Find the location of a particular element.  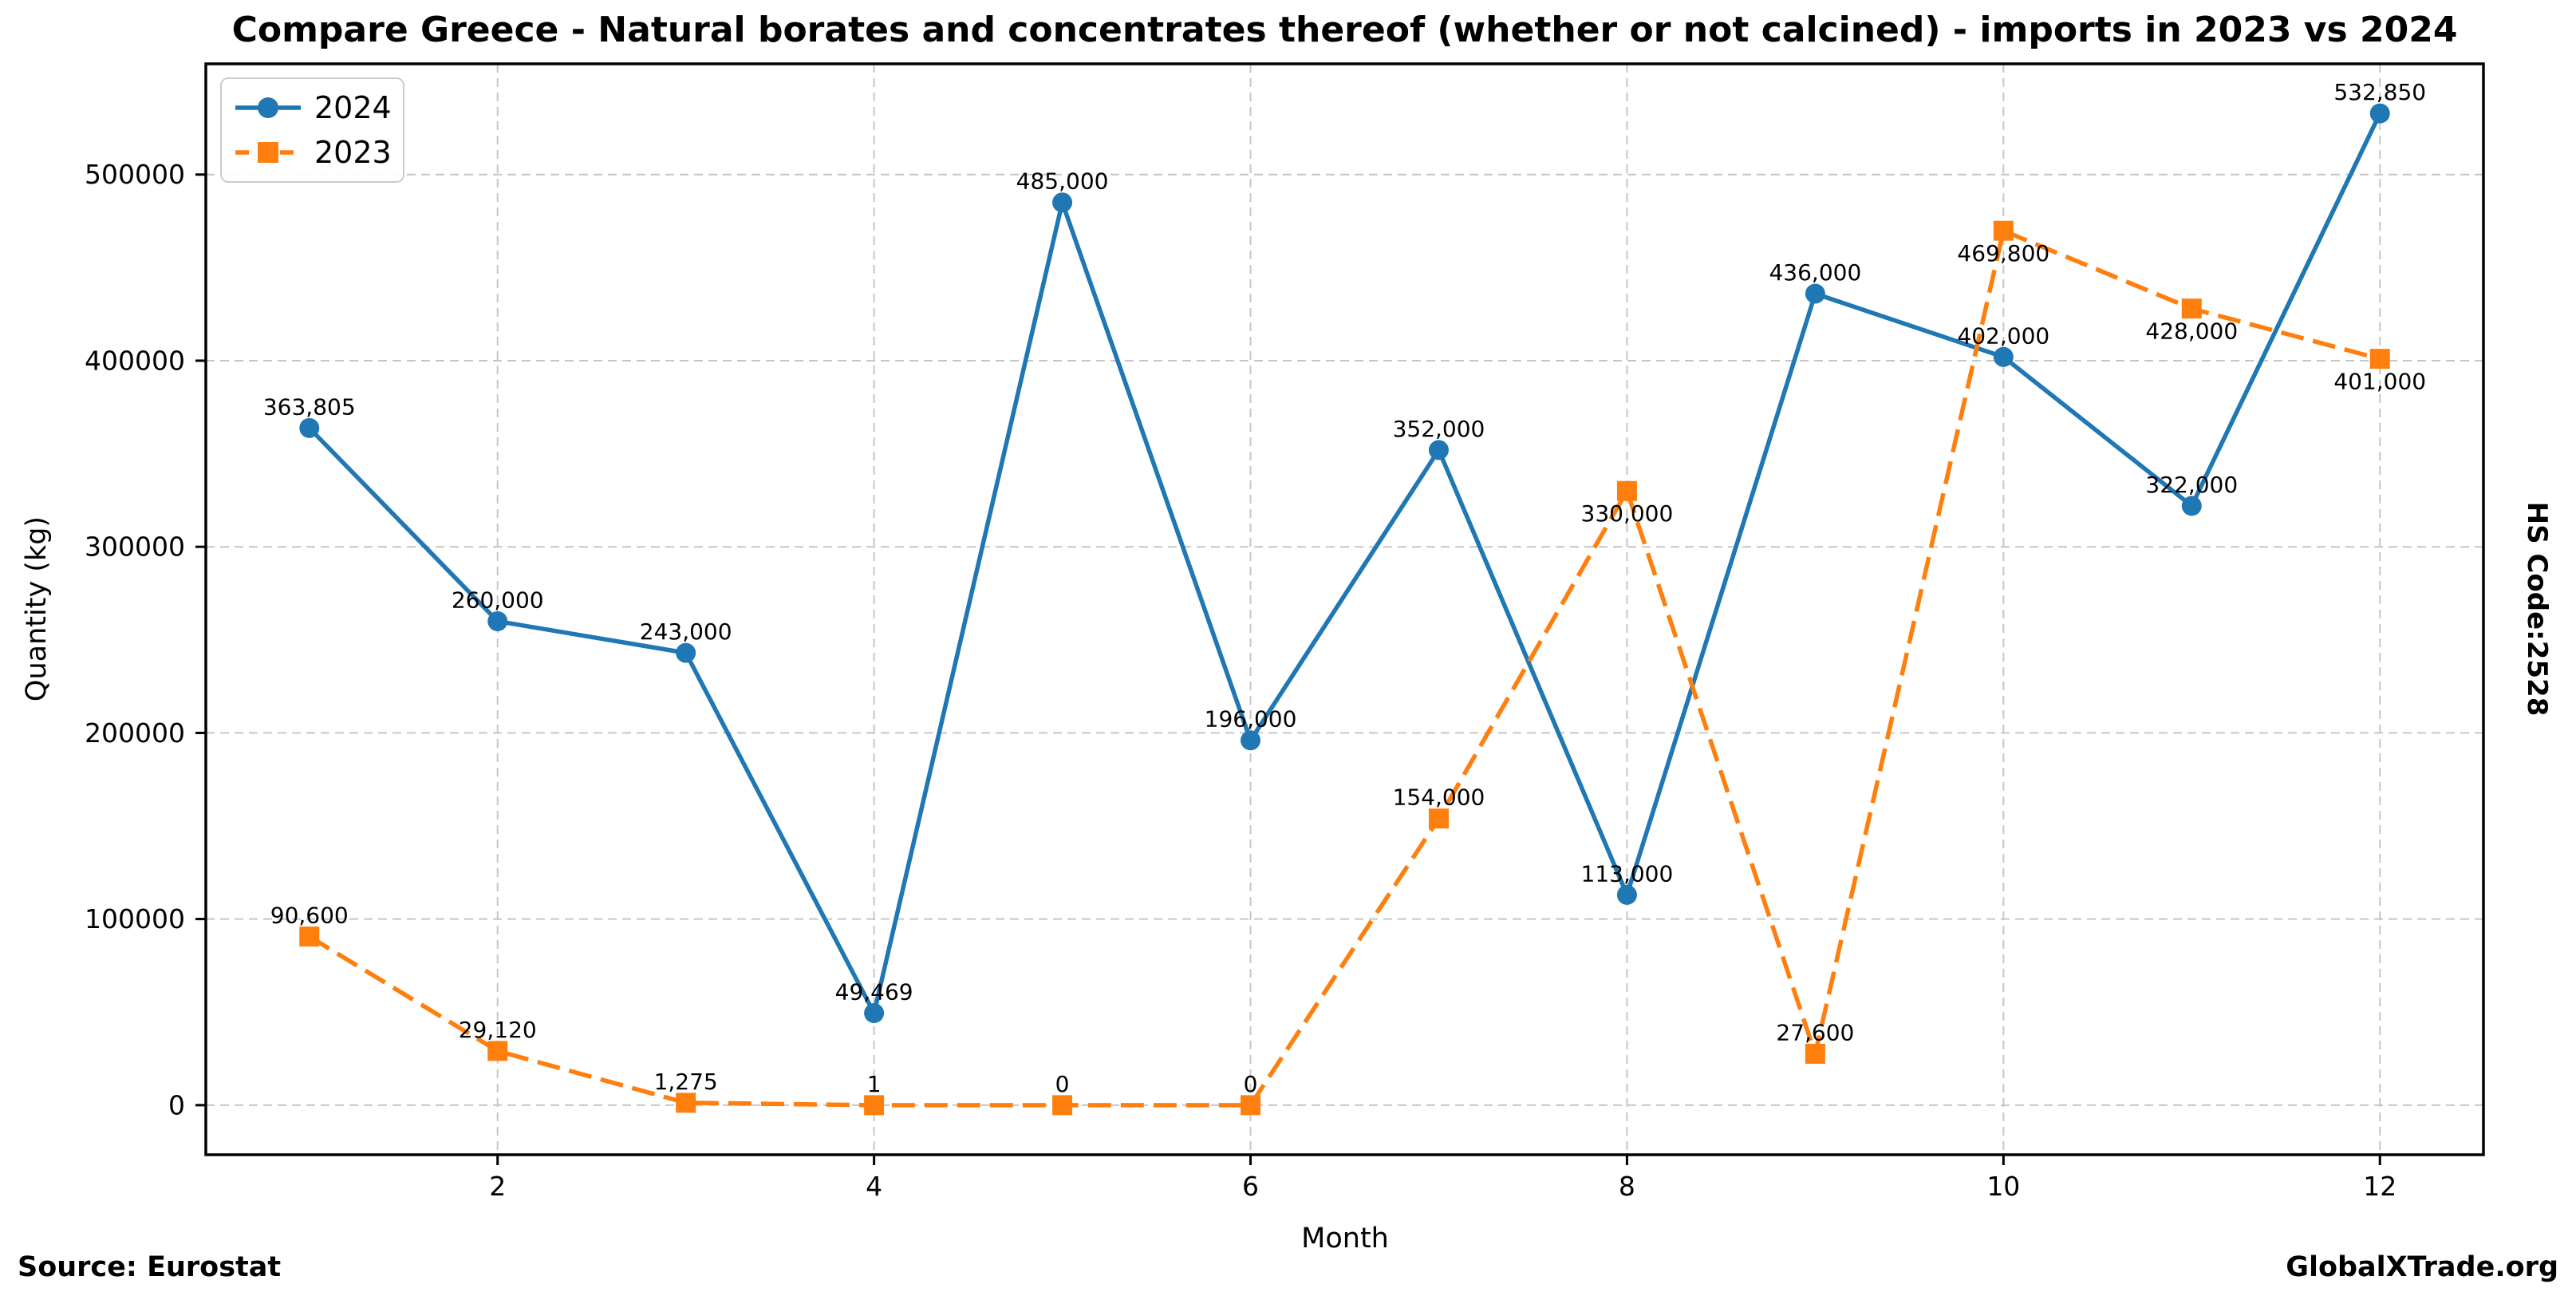

point-label-2024-m5: 485,000 is located at coordinates (1062, 181).